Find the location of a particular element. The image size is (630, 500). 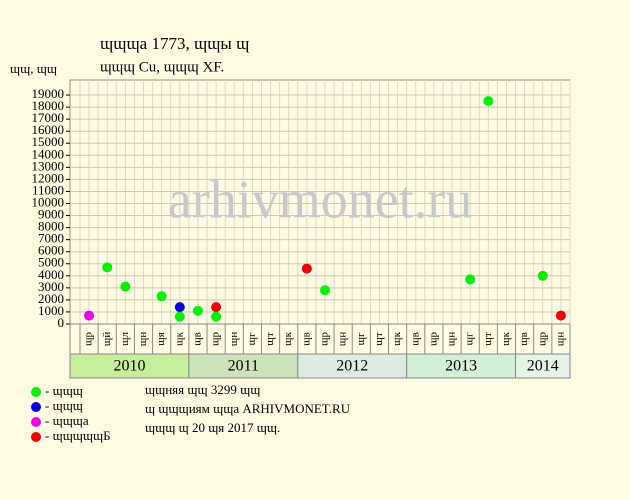

year-label: 2010 is located at coordinates (129, 366).